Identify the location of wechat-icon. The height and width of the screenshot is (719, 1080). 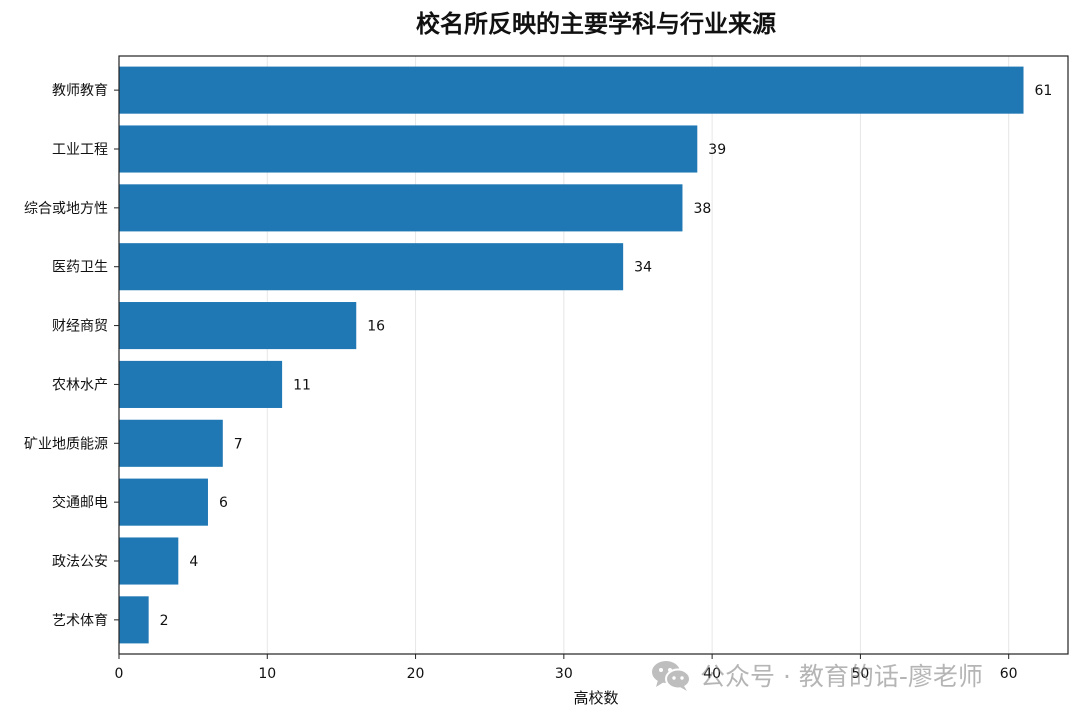
(671, 676).